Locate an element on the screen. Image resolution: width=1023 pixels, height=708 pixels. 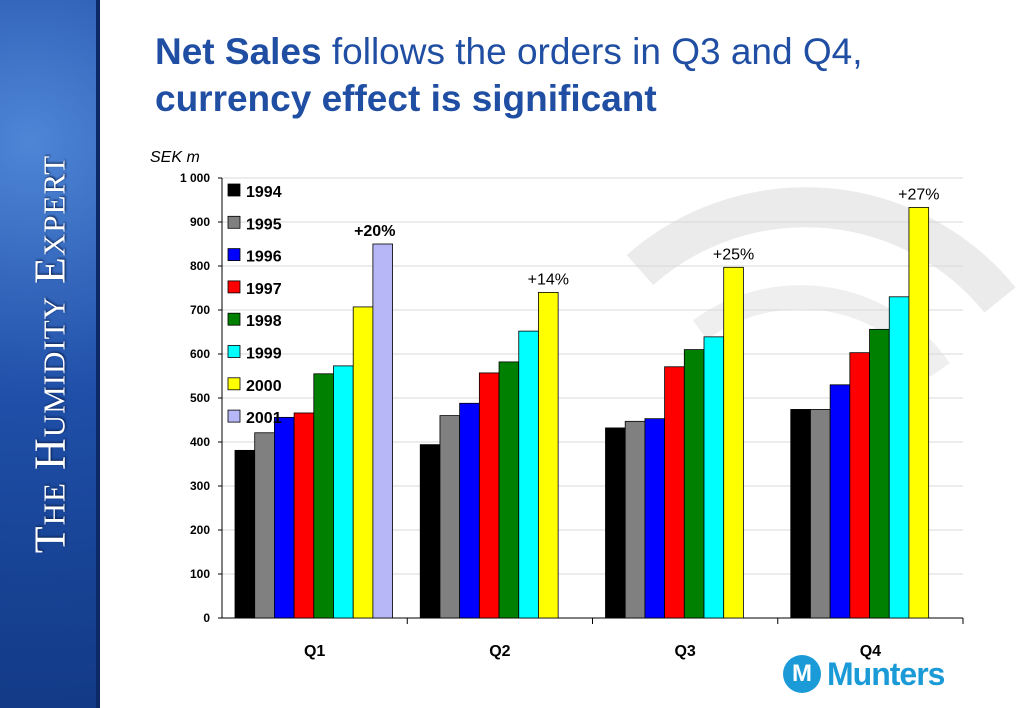
unit-label: SEK m is located at coordinates (175, 157).